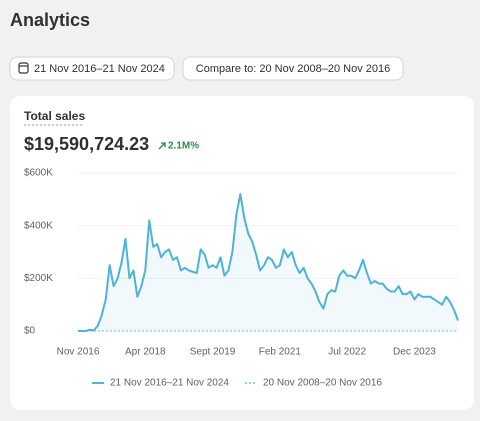 The width and height of the screenshot is (480, 421). I want to click on y-tick-label: $0, so click(30, 331).